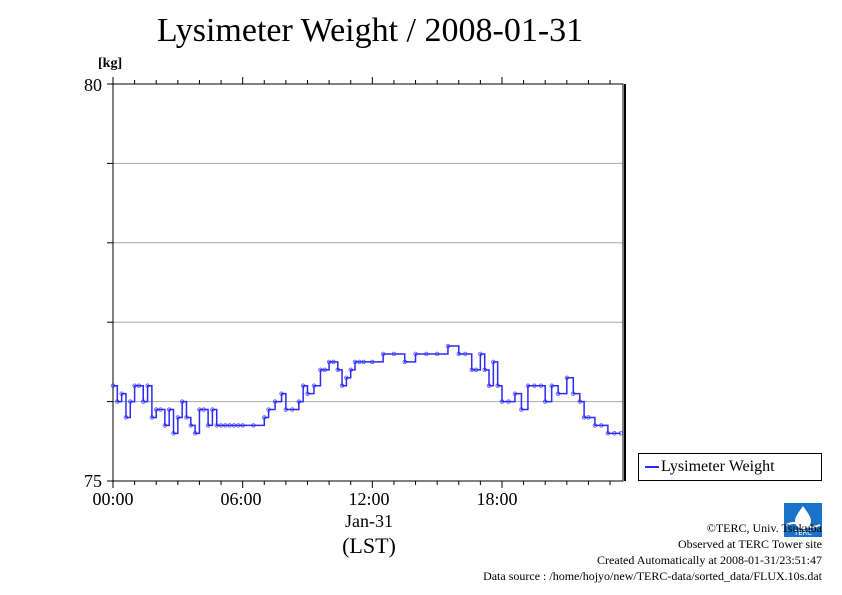 The height and width of the screenshot is (595, 842). I want to click on x-tick-label-0000: 00:00, so click(113, 499).